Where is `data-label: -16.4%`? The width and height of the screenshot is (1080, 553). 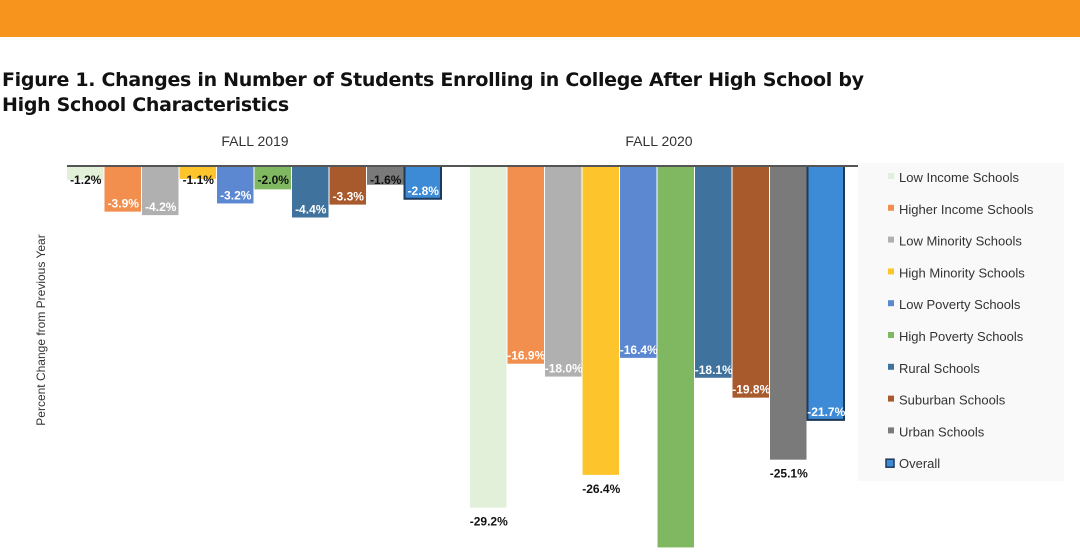
data-label: -16.4% is located at coordinates (639, 350).